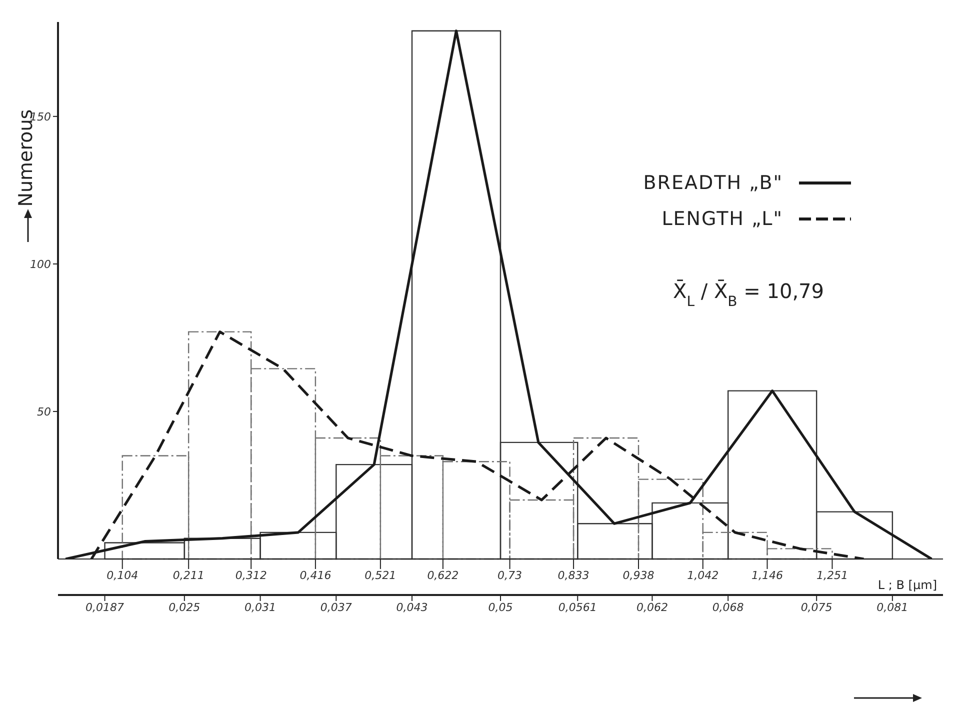 The width and height of the screenshot is (975, 713). What do you see at coordinates (748, 294) in the screenshot?
I see `annotation: X̄$_{L}$ / X̄$_{B}$ = 10,79` at bounding box center [748, 294].